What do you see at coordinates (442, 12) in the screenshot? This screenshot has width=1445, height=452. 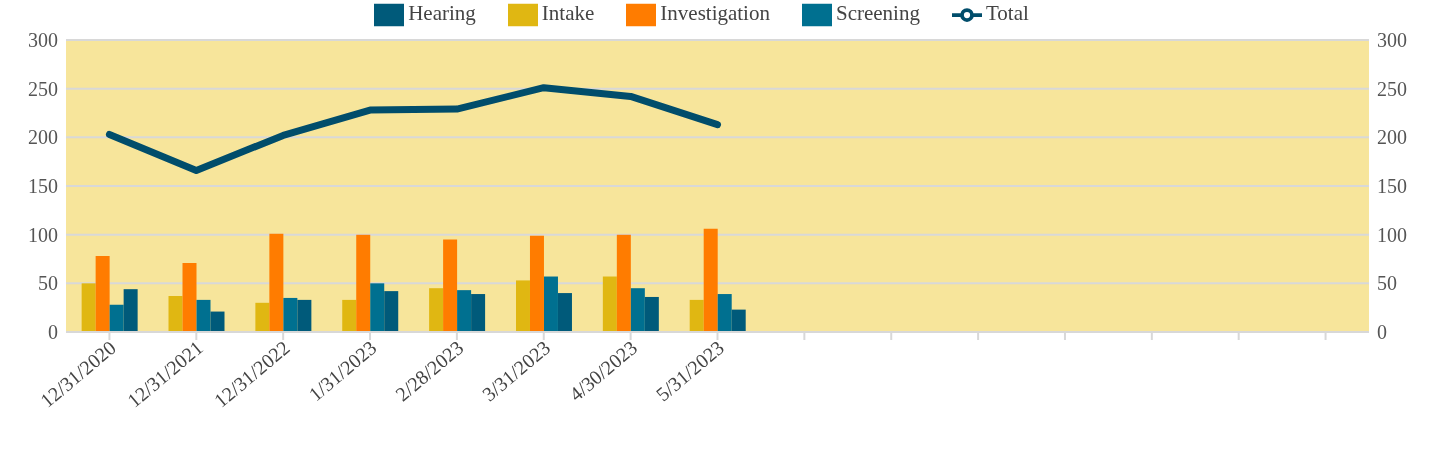 I see `legend-label: Hearing` at bounding box center [442, 12].